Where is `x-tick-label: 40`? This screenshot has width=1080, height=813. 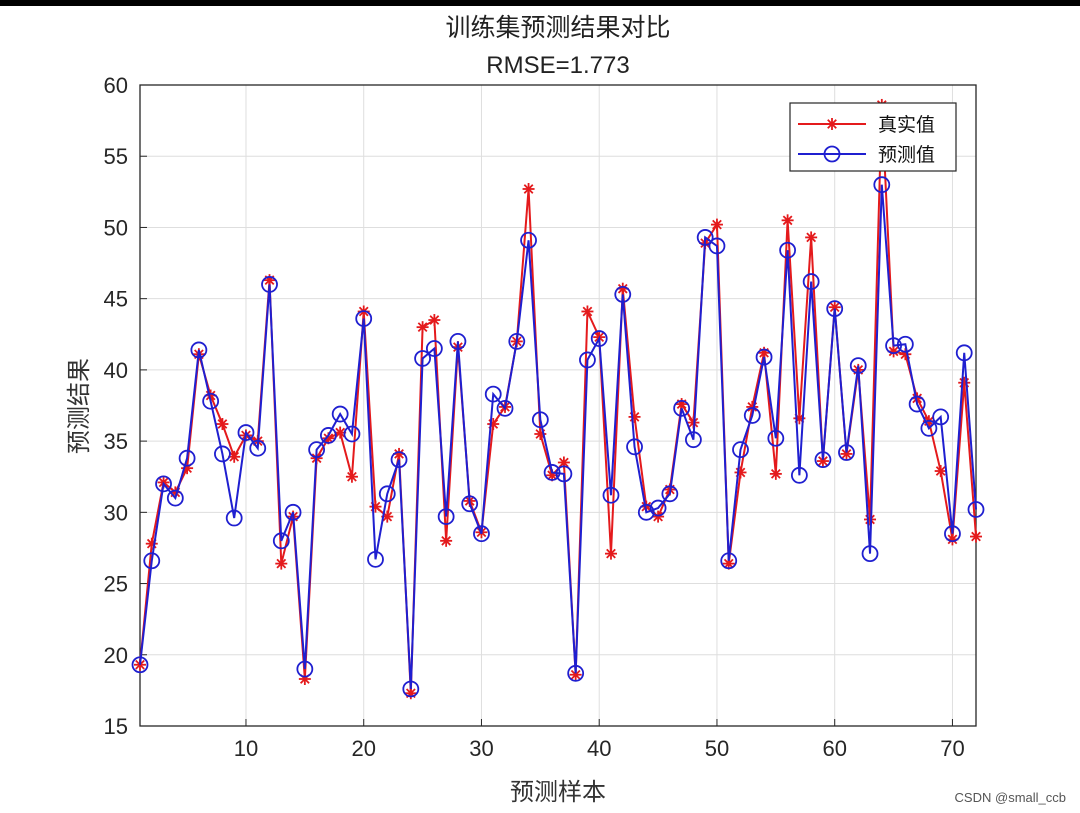 x-tick-label: 40 is located at coordinates (599, 748).